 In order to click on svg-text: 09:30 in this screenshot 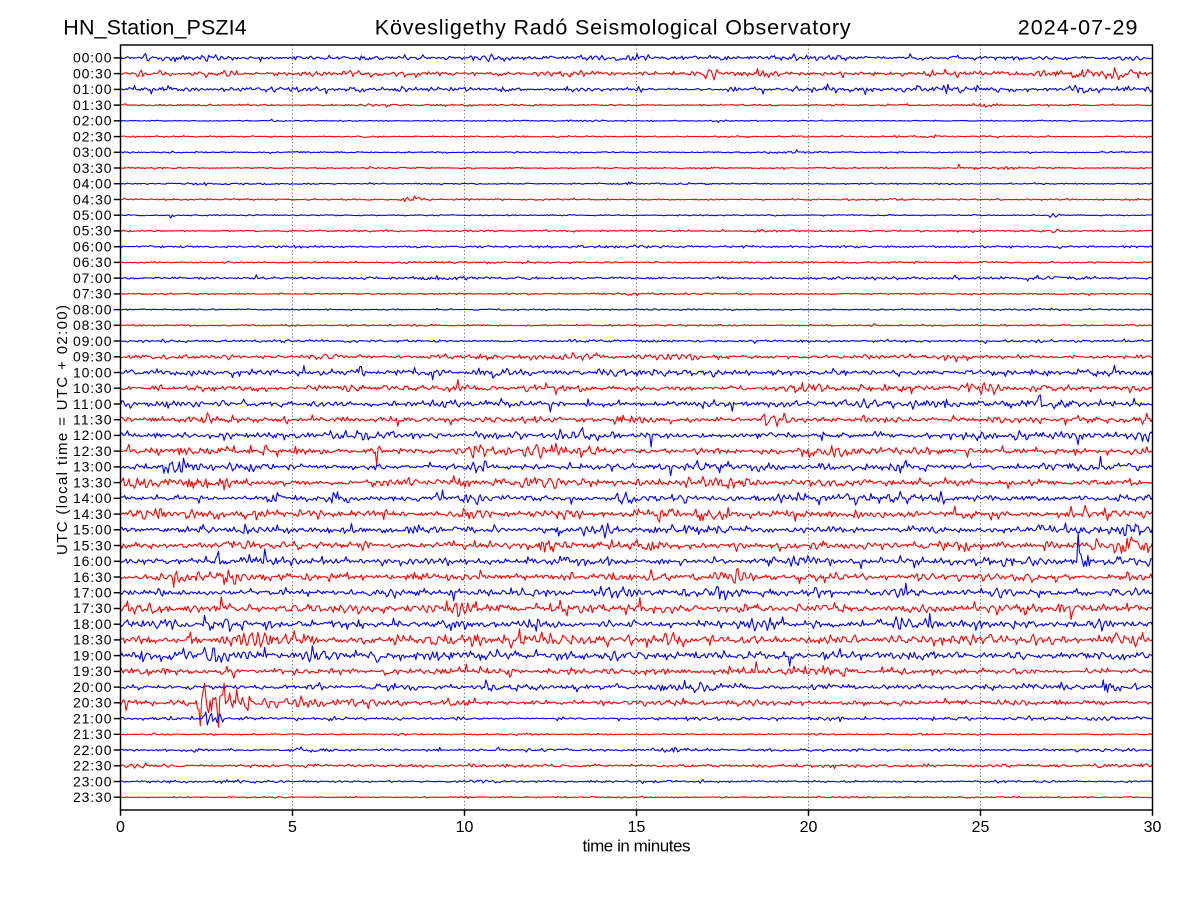, I will do `click(92, 357)`.